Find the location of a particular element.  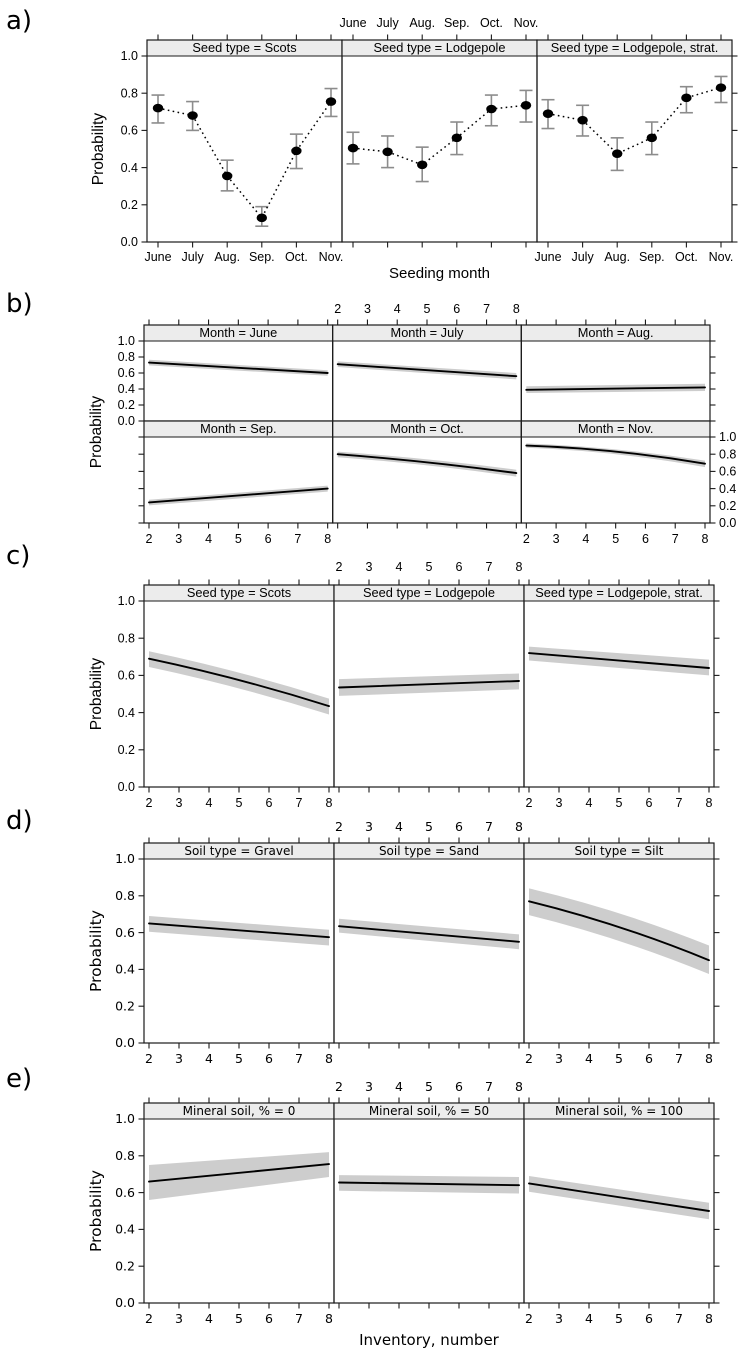

y-tick-label: 0.8 is located at coordinates (125, 1155).